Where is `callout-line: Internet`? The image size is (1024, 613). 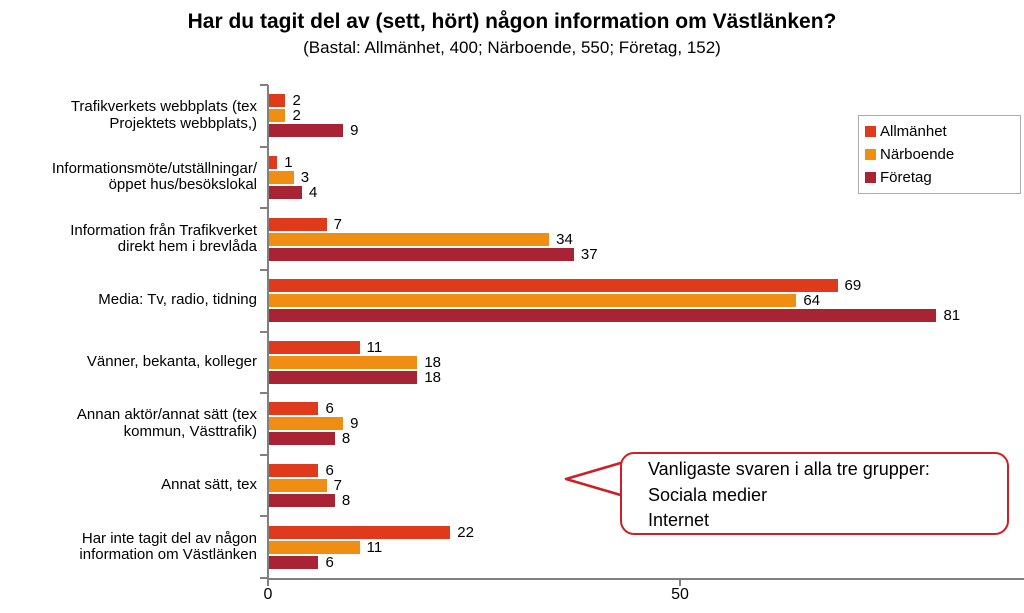 callout-line: Internet is located at coordinates (679, 520).